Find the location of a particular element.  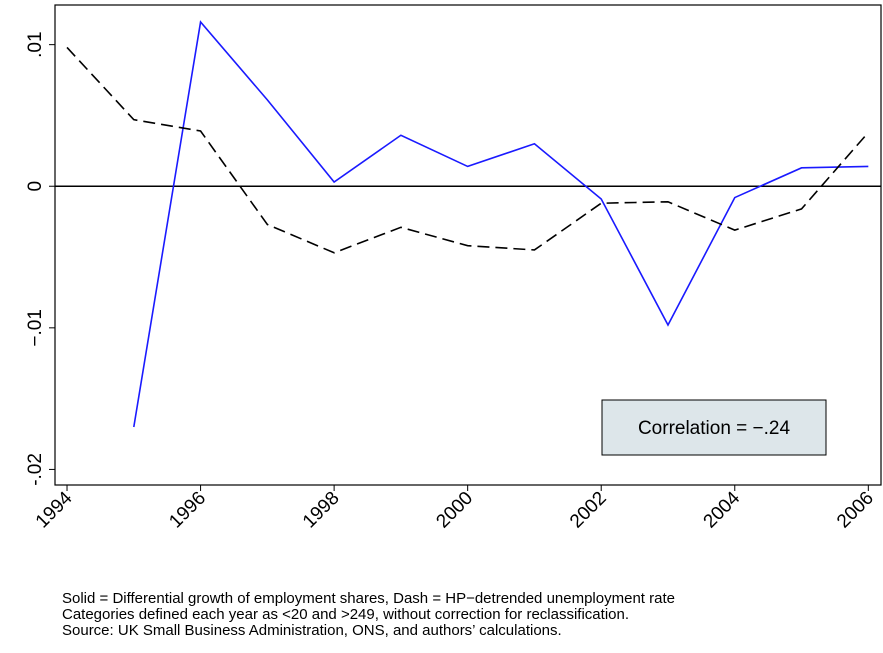

x-tick-label: 1994 is located at coordinates (54, 509).